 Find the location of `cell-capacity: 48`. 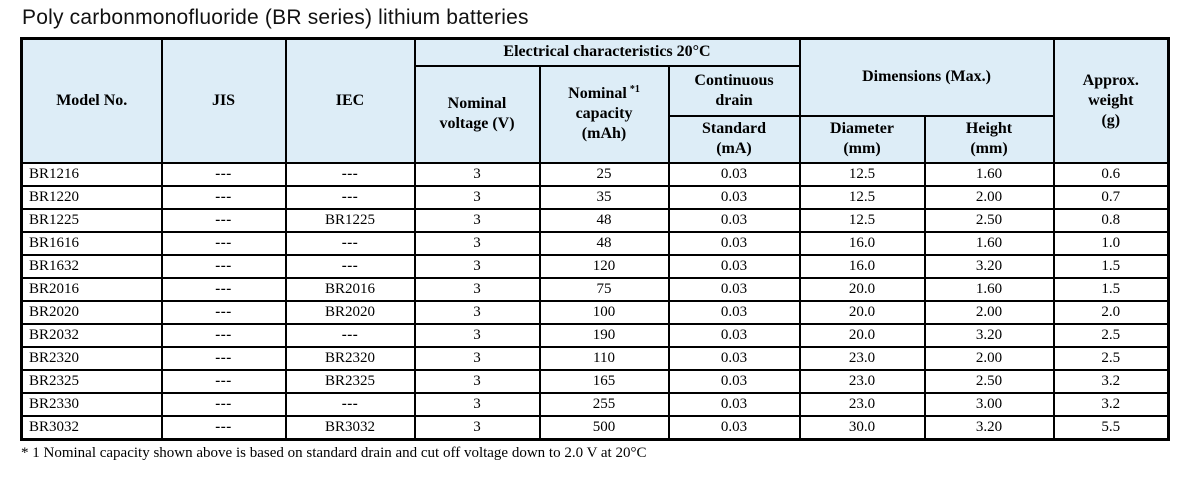

cell-capacity: 48 is located at coordinates (604, 243).